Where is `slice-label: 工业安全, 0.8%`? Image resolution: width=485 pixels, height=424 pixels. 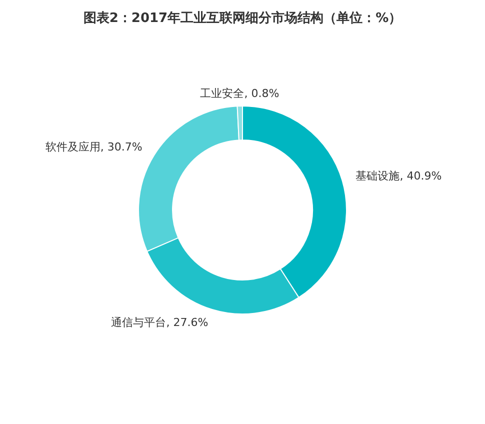
slice-label: 工业安全, 0.8% is located at coordinates (240, 93).